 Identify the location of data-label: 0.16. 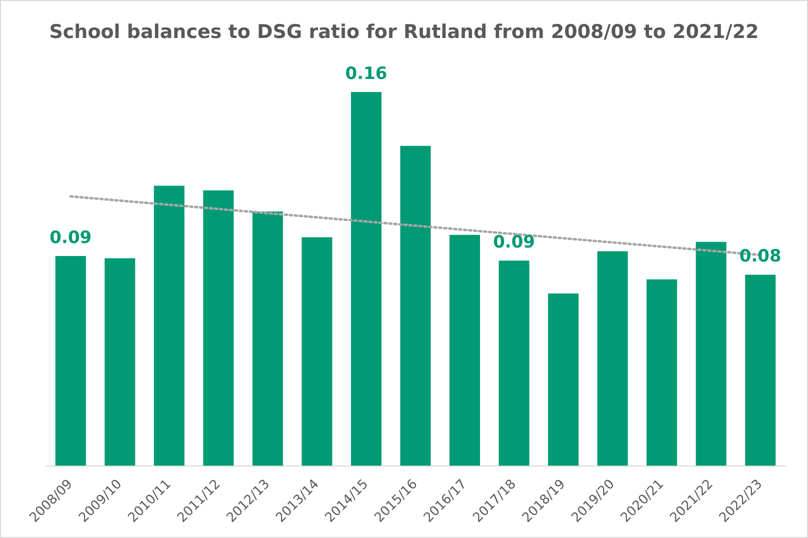
(366, 74).